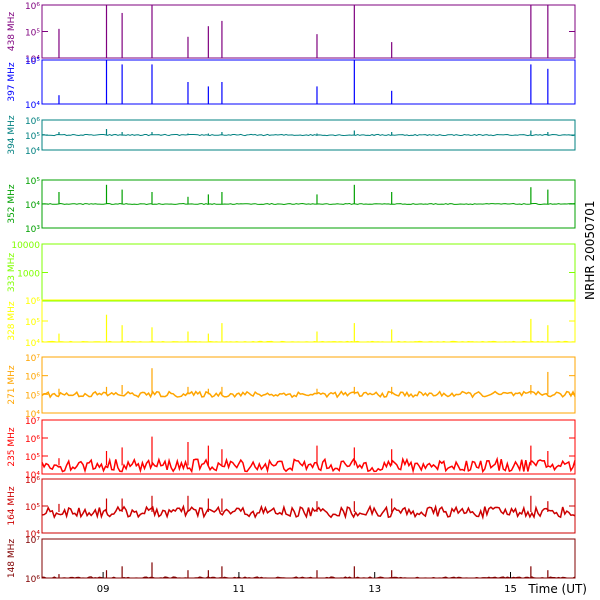 The width and height of the screenshot is (600, 600). I want to click on chart-title: NRHR 20050701, so click(590, 250).